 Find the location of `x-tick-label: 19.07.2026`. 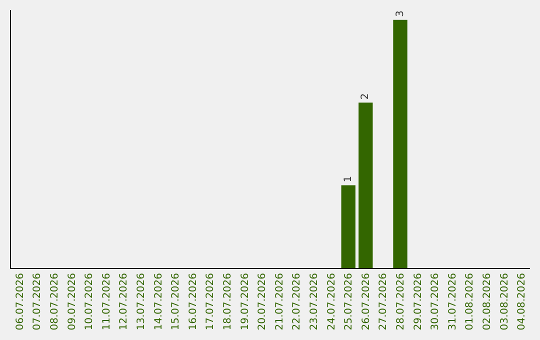

x-tick-label: 19.07.2026 is located at coordinates (245, 301).